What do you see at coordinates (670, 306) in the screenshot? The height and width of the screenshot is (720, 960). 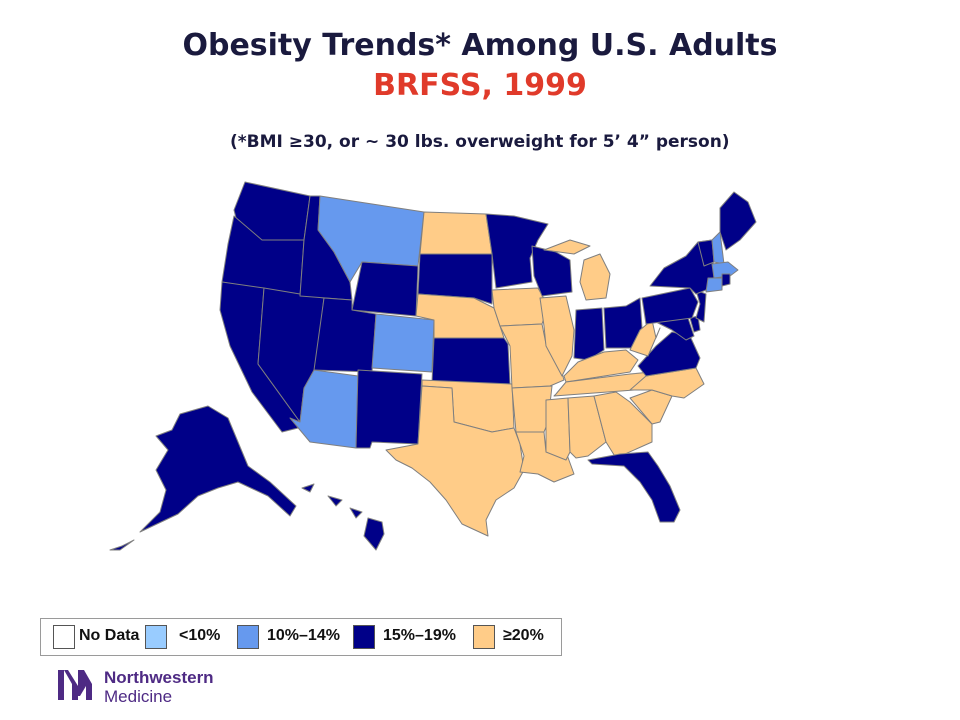 I see `state-pa` at bounding box center [670, 306].